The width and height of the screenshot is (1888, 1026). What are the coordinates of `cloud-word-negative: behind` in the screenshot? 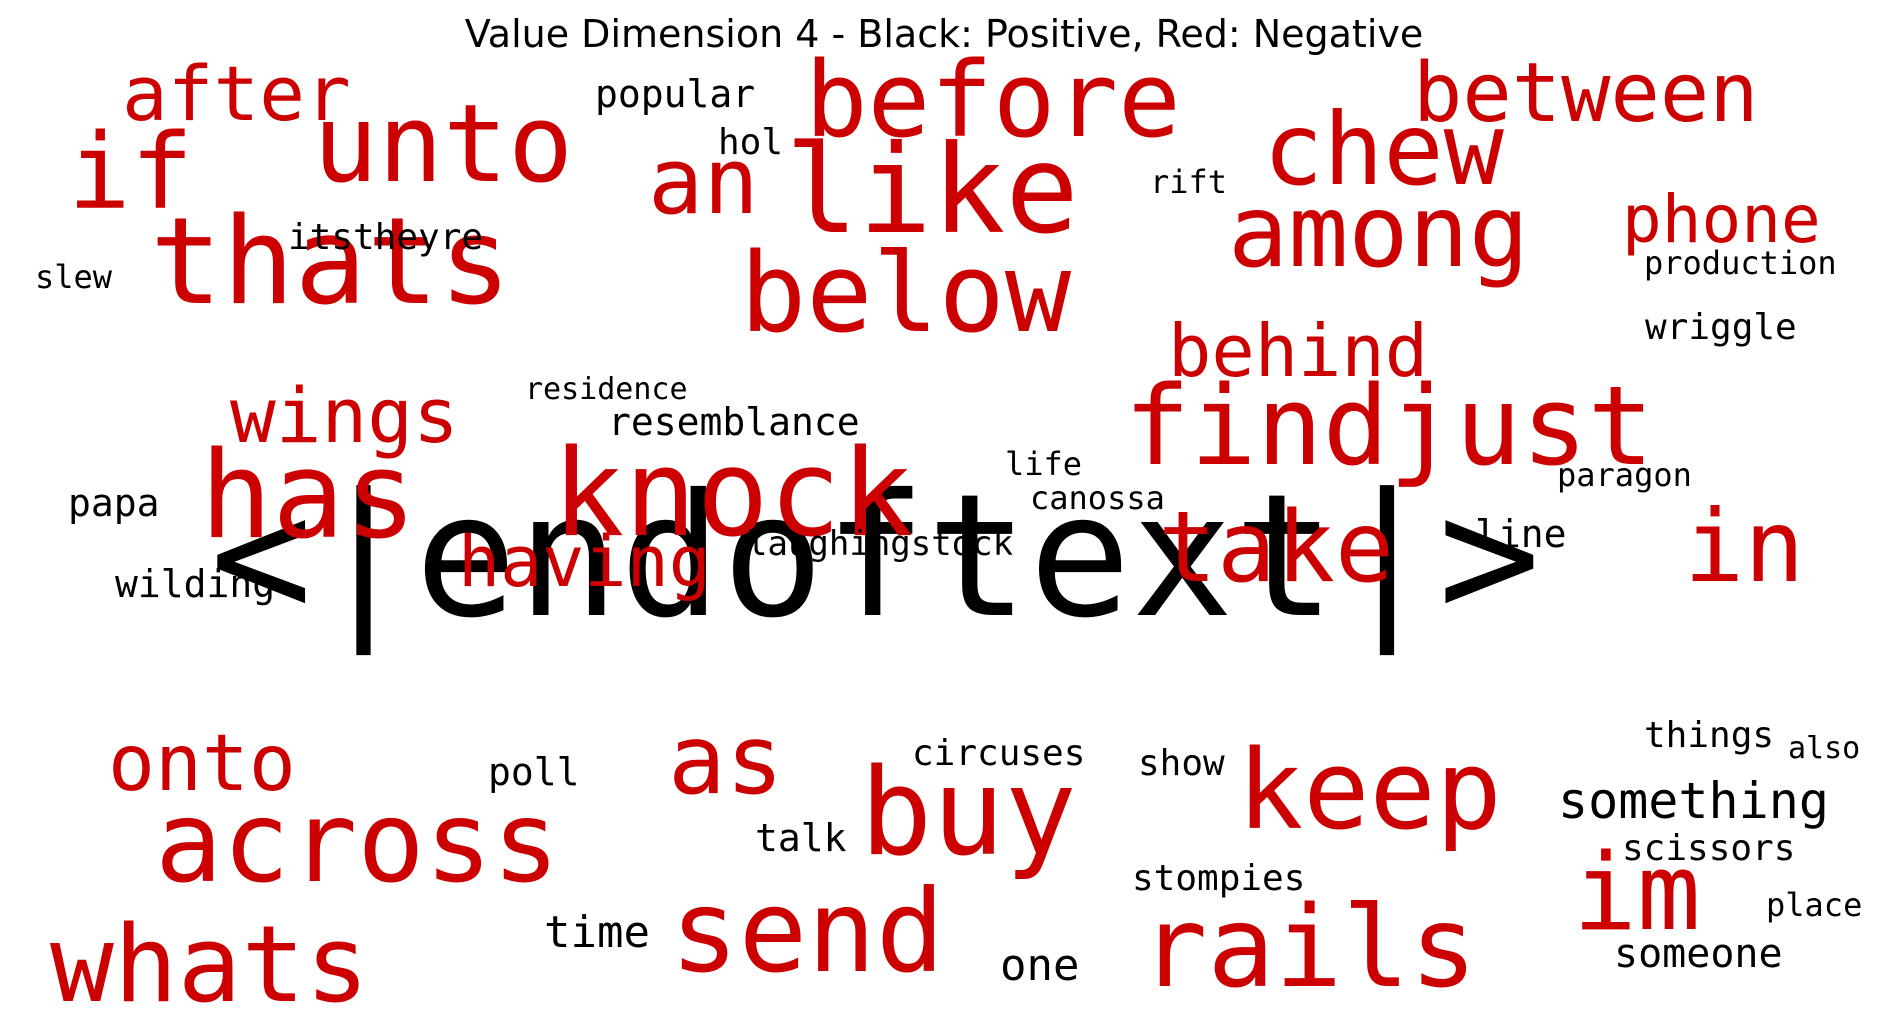 It's located at (1298, 351).